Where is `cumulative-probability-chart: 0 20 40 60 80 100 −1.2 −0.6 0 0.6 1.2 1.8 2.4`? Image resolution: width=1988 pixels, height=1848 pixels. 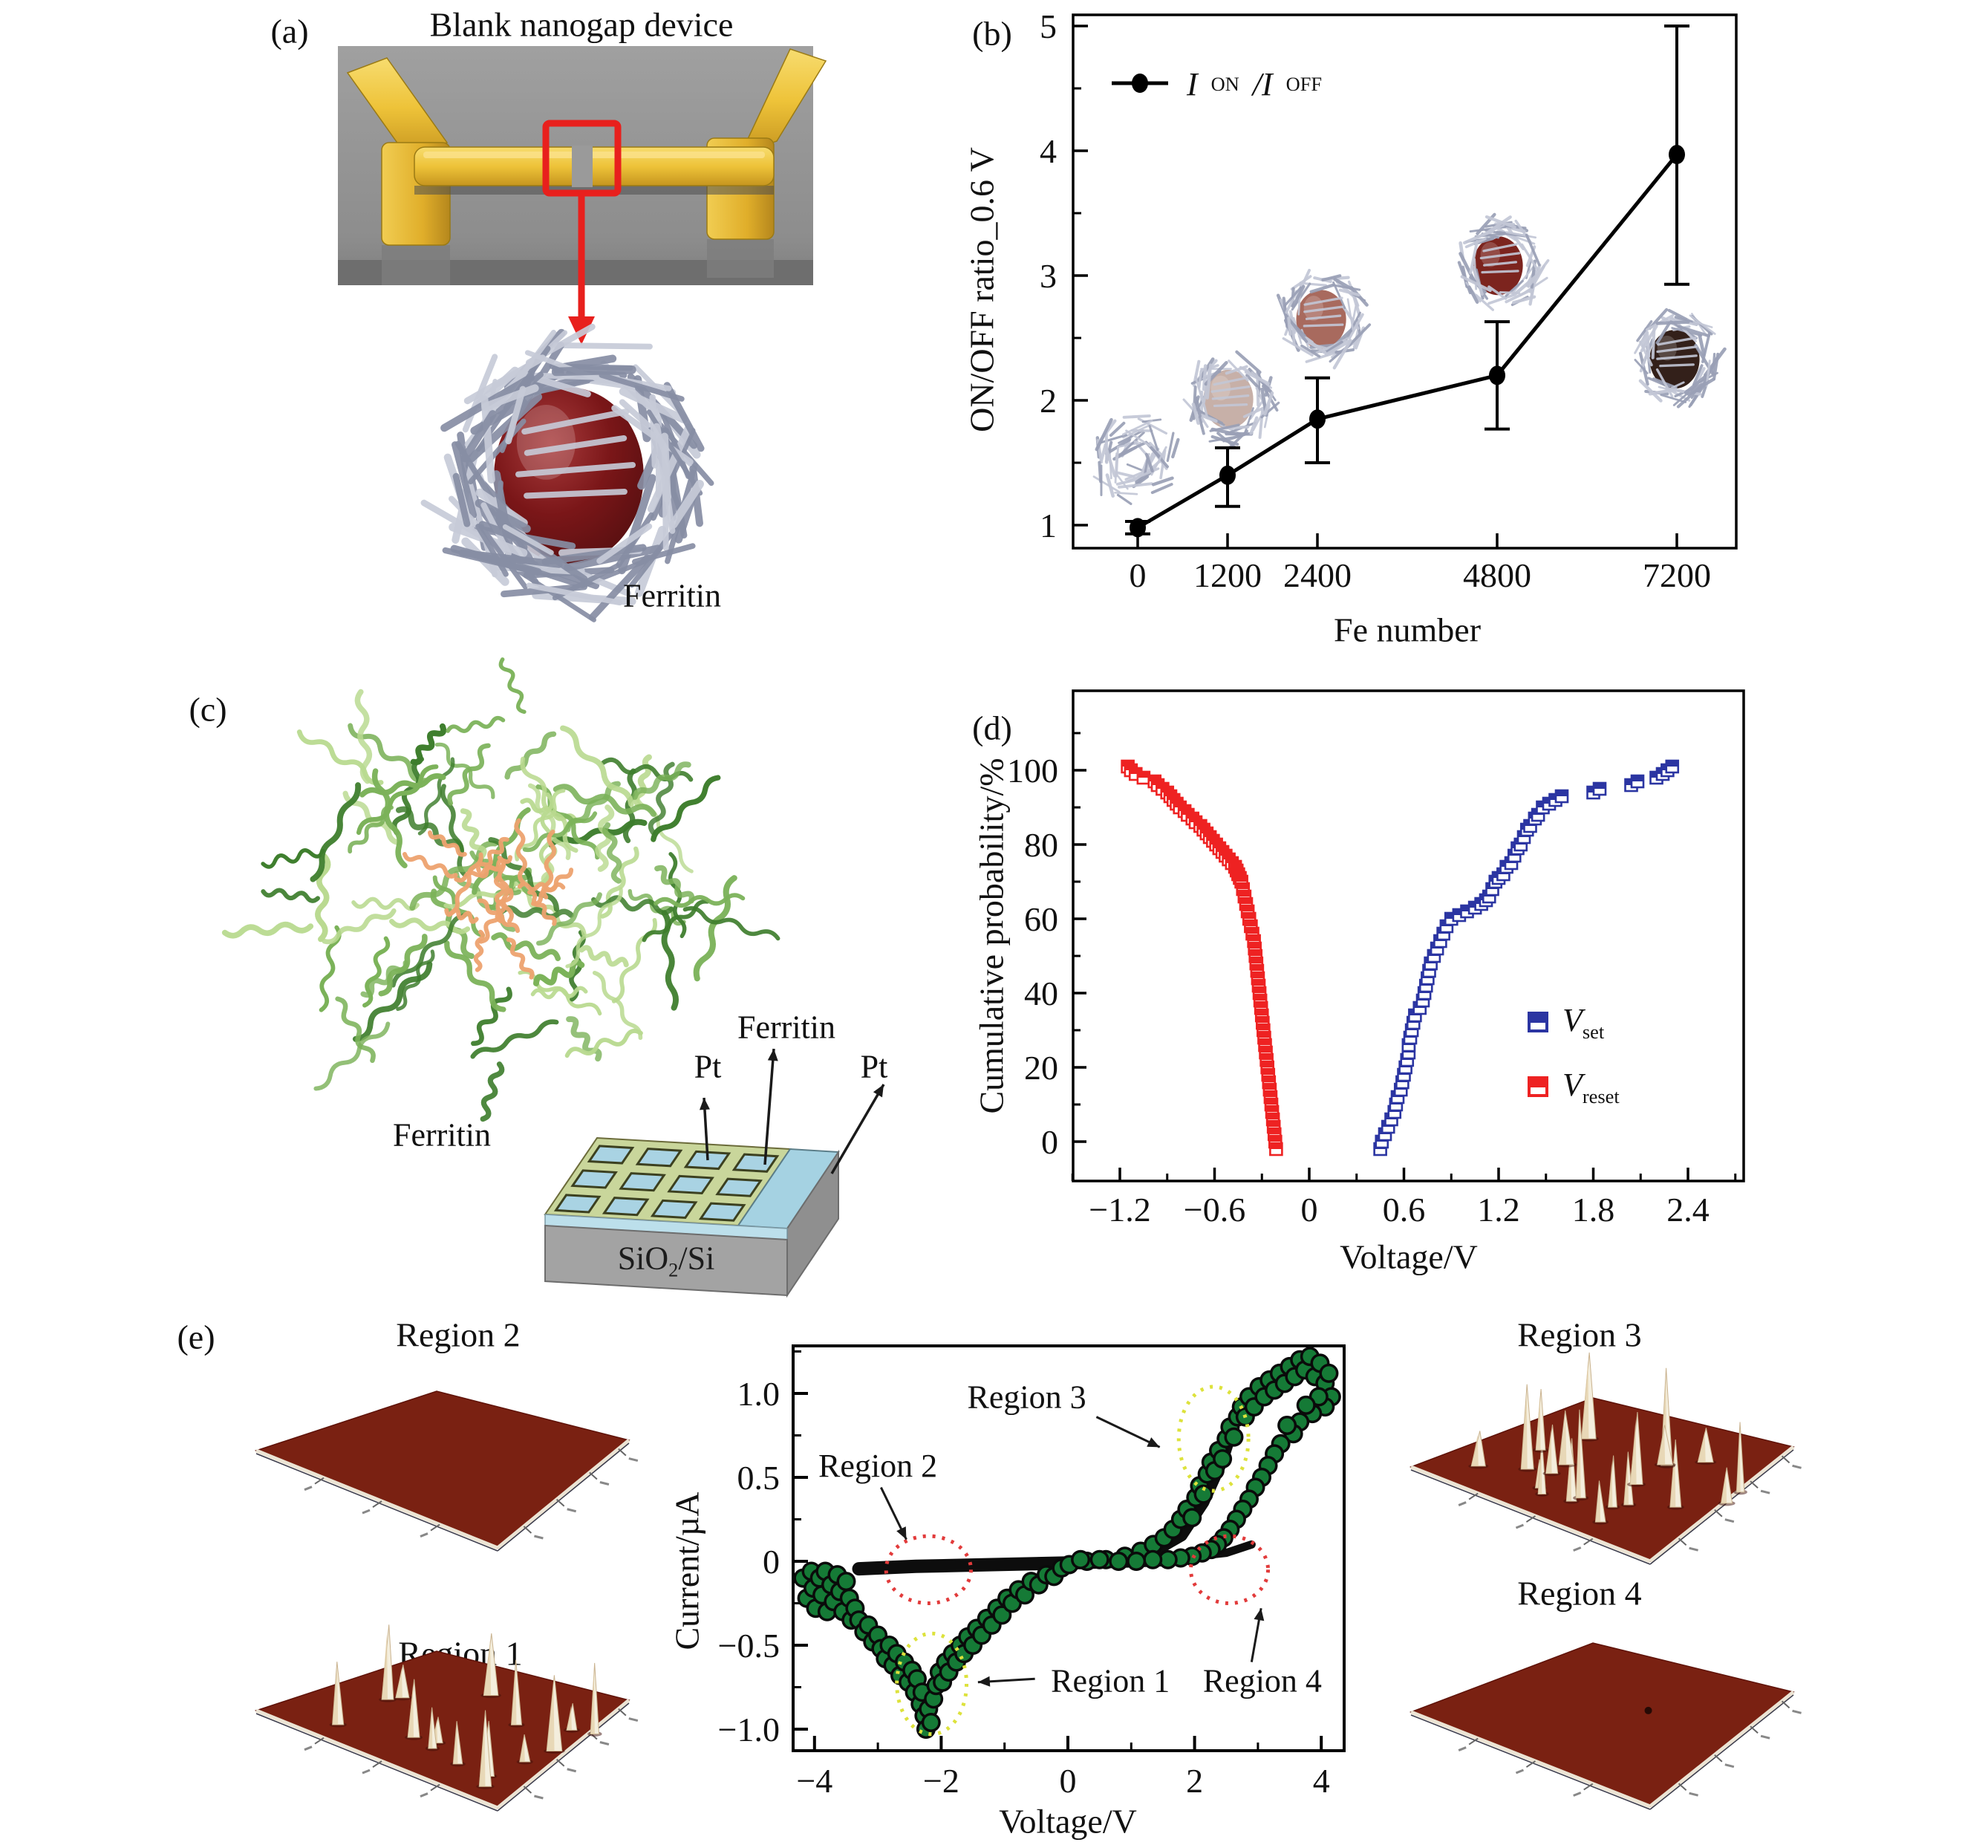
cumulative-probability-chart: 0 20 40 60 80 100 −1.2 −0.6 0 0.6 1.2 1.8 2.4 is located at coordinates (1376, 959).